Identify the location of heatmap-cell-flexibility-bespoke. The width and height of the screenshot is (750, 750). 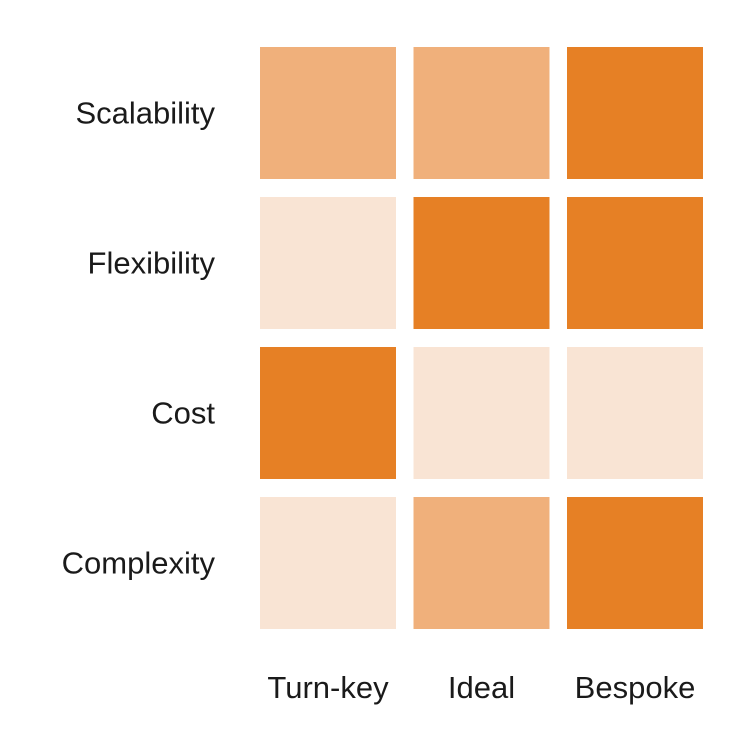
(635, 263).